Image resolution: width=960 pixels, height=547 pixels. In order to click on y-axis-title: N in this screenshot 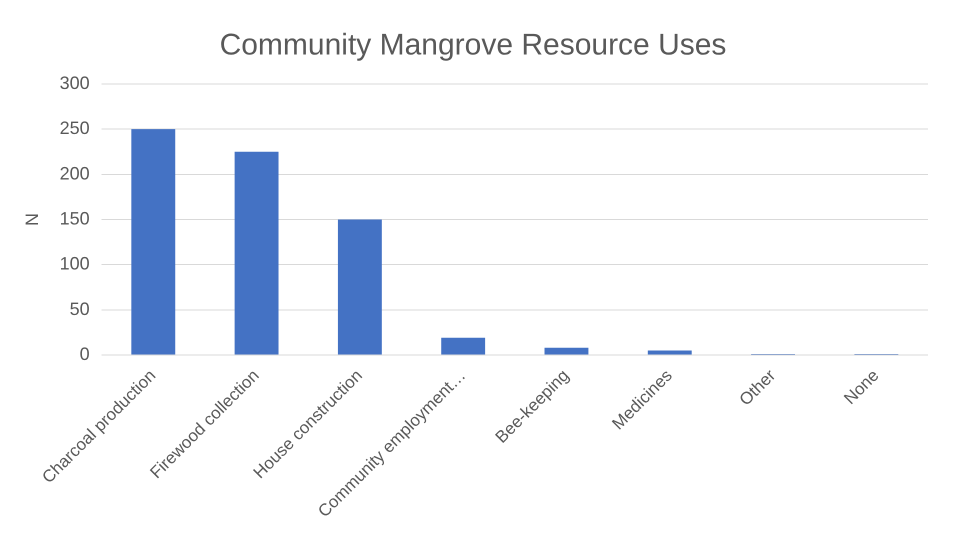, I will do `click(32, 219)`.